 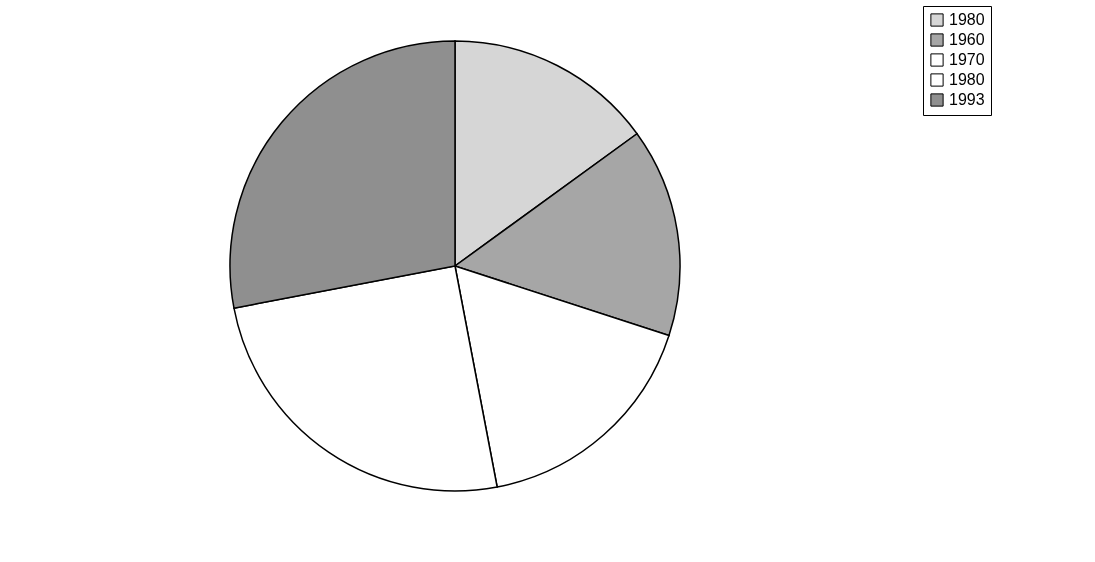 What do you see at coordinates (967, 99) in the screenshot?
I see `legend-label: 1993` at bounding box center [967, 99].